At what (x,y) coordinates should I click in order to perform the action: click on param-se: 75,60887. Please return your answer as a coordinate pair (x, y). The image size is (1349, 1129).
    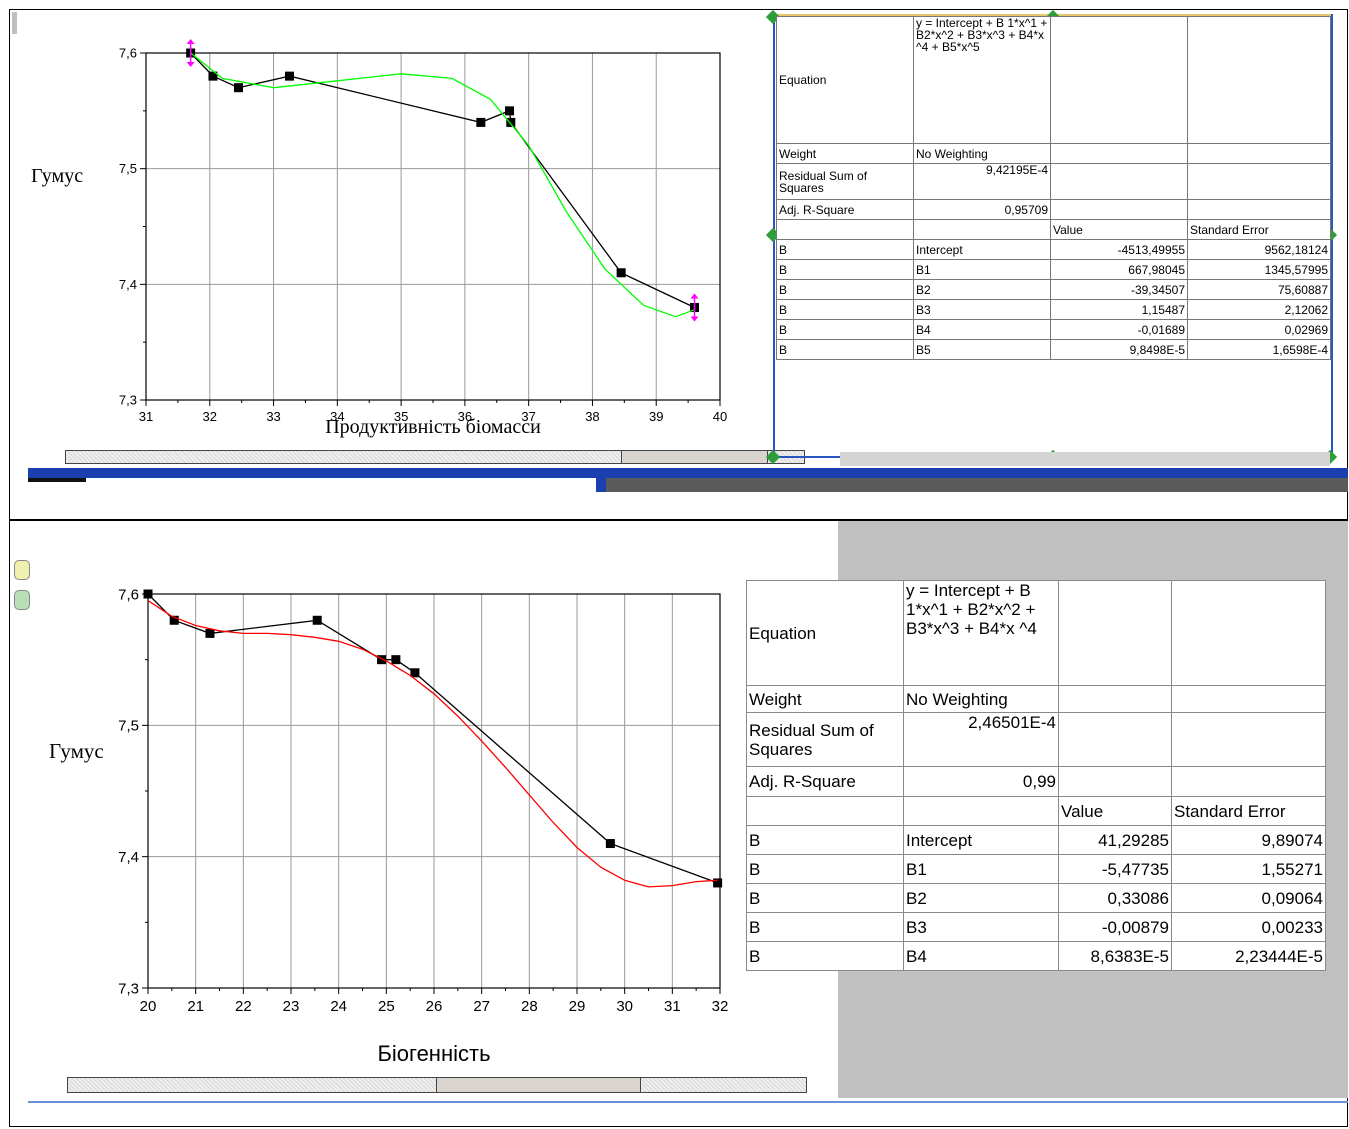
    Looking at the image, I should click on (1259, 289).